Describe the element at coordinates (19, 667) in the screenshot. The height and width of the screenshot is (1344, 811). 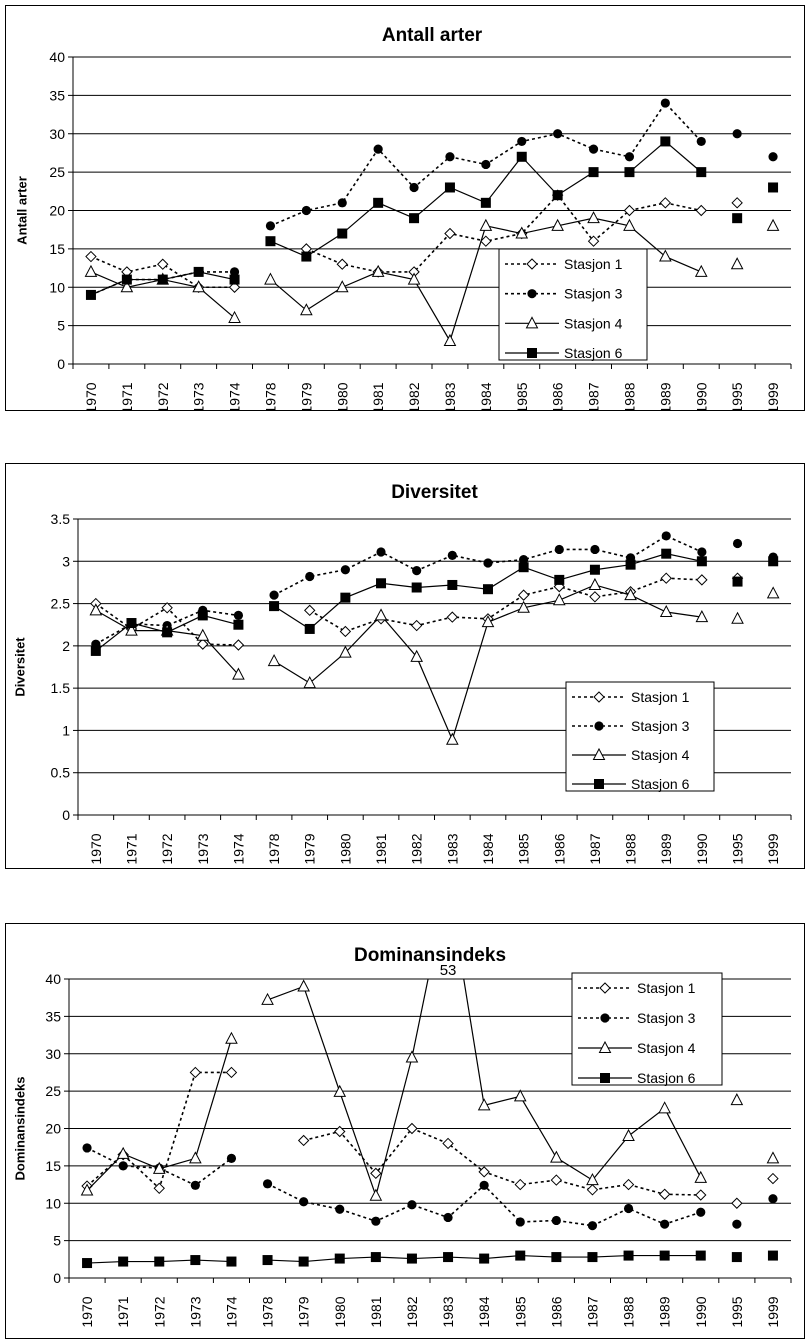
I see `y-axis-label: Diversitet` at that location.